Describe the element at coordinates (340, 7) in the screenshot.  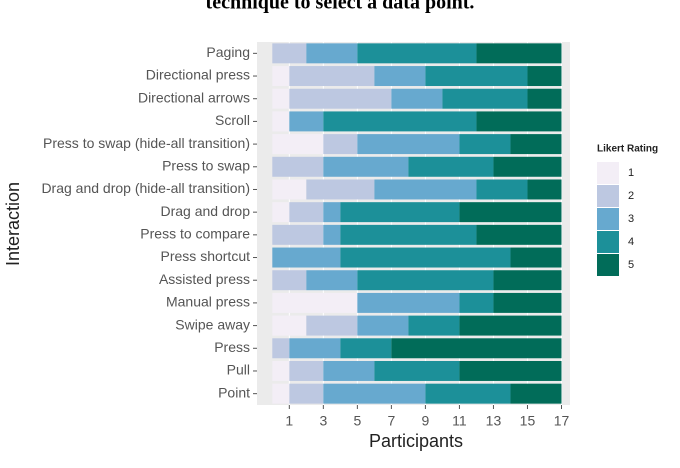
I see `chart-title: technique to select a data point.` at that location.